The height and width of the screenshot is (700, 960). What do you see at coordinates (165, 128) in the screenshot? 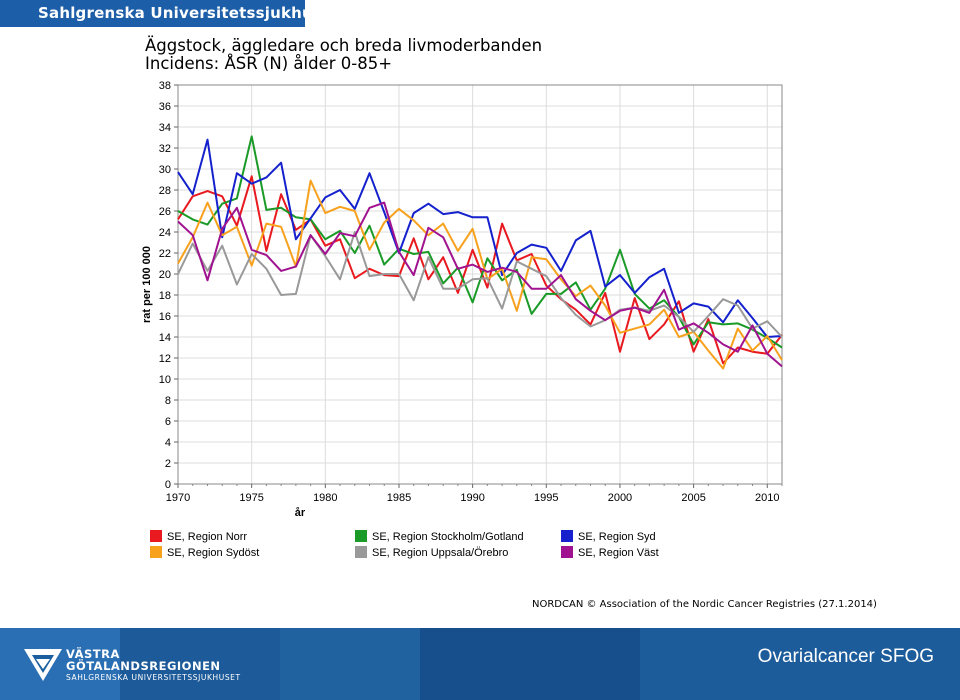
I see `y-tick-label: 34` at bounding box center [165, 128].